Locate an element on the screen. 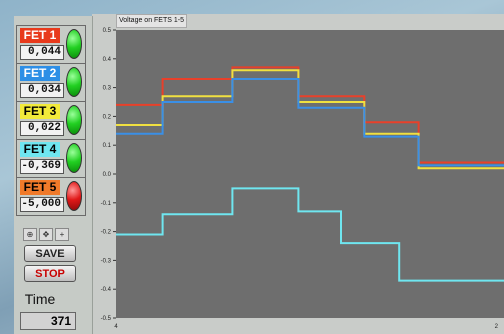  fet-label: FET 3 is located at coordinates (40, 111).